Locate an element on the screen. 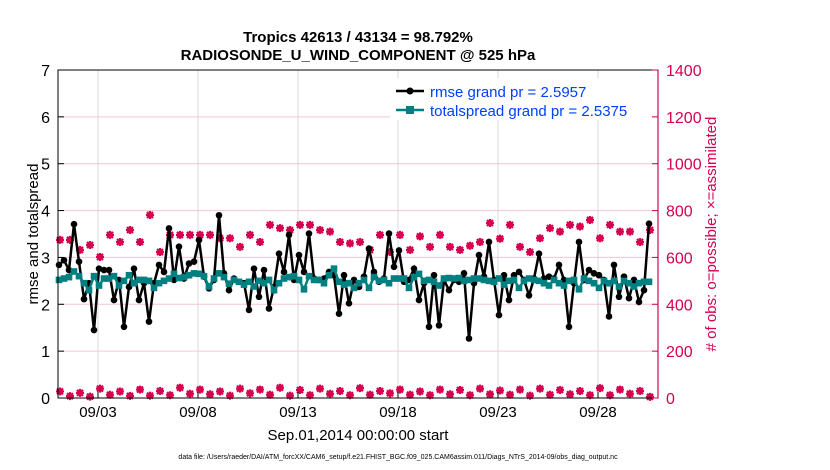  legend-label-spread: totalspread grand pr = 2.5375 is located at coordinates (528, 111).